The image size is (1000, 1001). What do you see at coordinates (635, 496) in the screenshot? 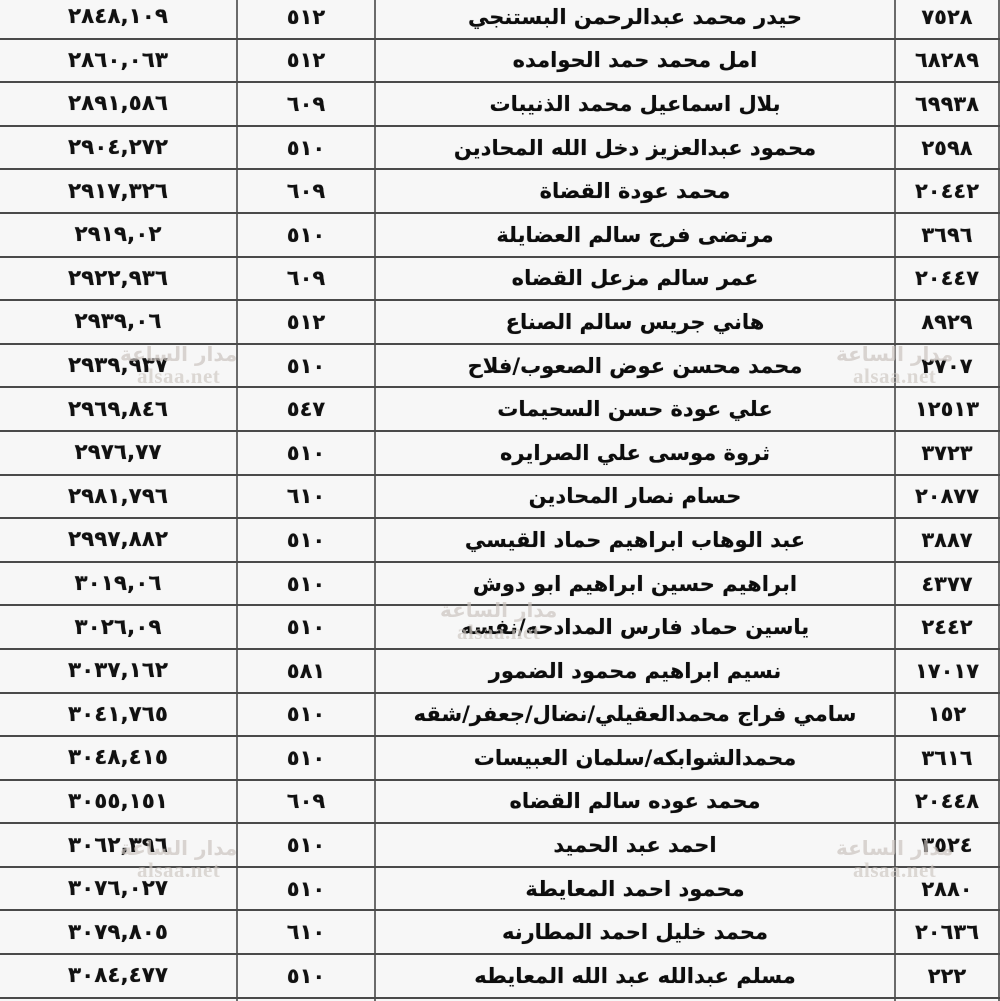
I see `cell-name: حسام نصار المحادين` at bounding box center [635, 496].